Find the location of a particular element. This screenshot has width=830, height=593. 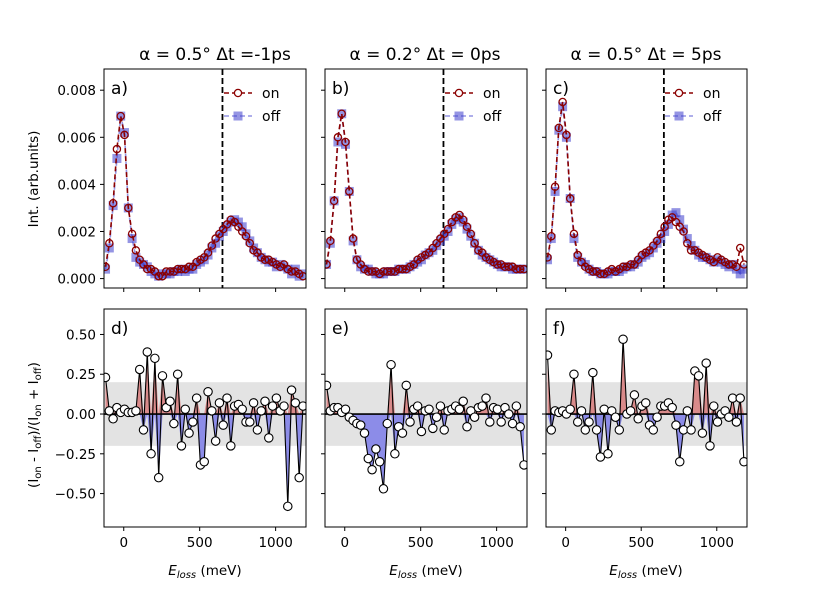

frame-d is located at coordinates (205, 418).